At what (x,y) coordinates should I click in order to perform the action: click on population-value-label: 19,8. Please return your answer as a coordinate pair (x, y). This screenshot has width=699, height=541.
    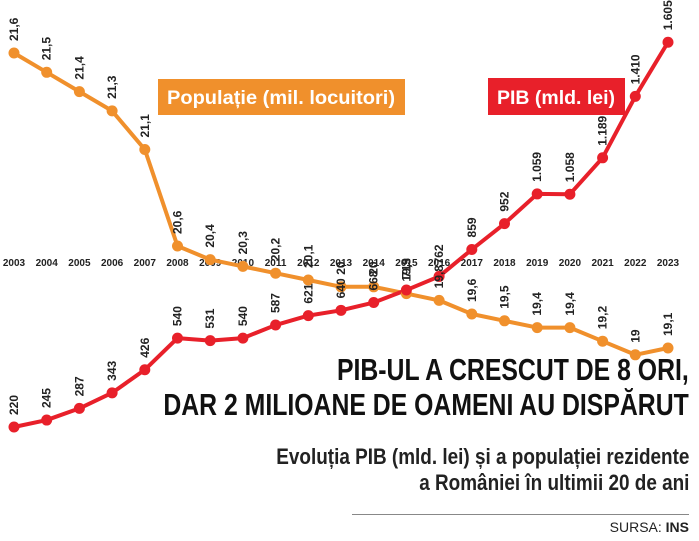
    Looking at the image, I should click on (439, 277).